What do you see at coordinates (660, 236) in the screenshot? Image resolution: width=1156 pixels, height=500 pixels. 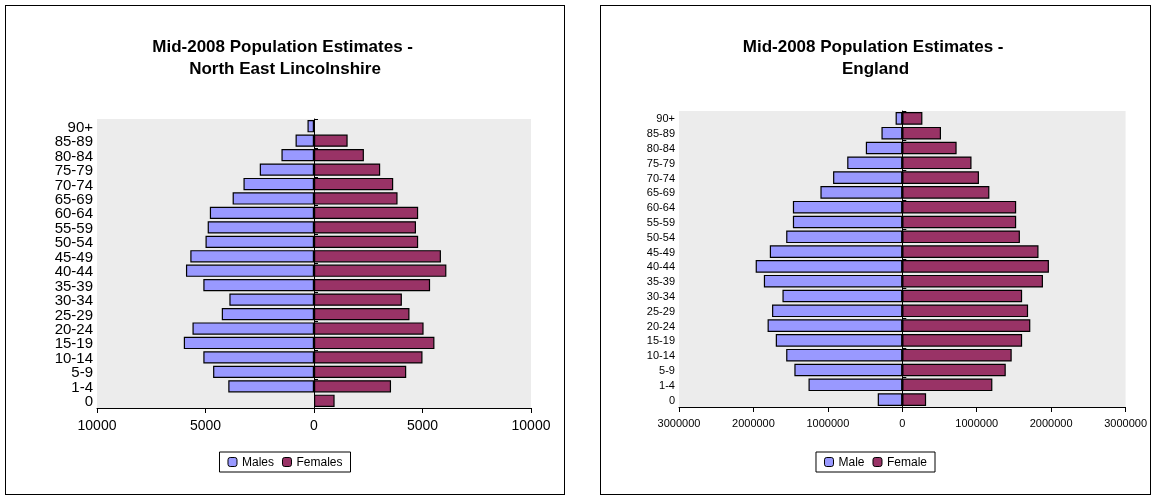 I see `y-tick-label: 50-54` at bounding box center [660, 236].